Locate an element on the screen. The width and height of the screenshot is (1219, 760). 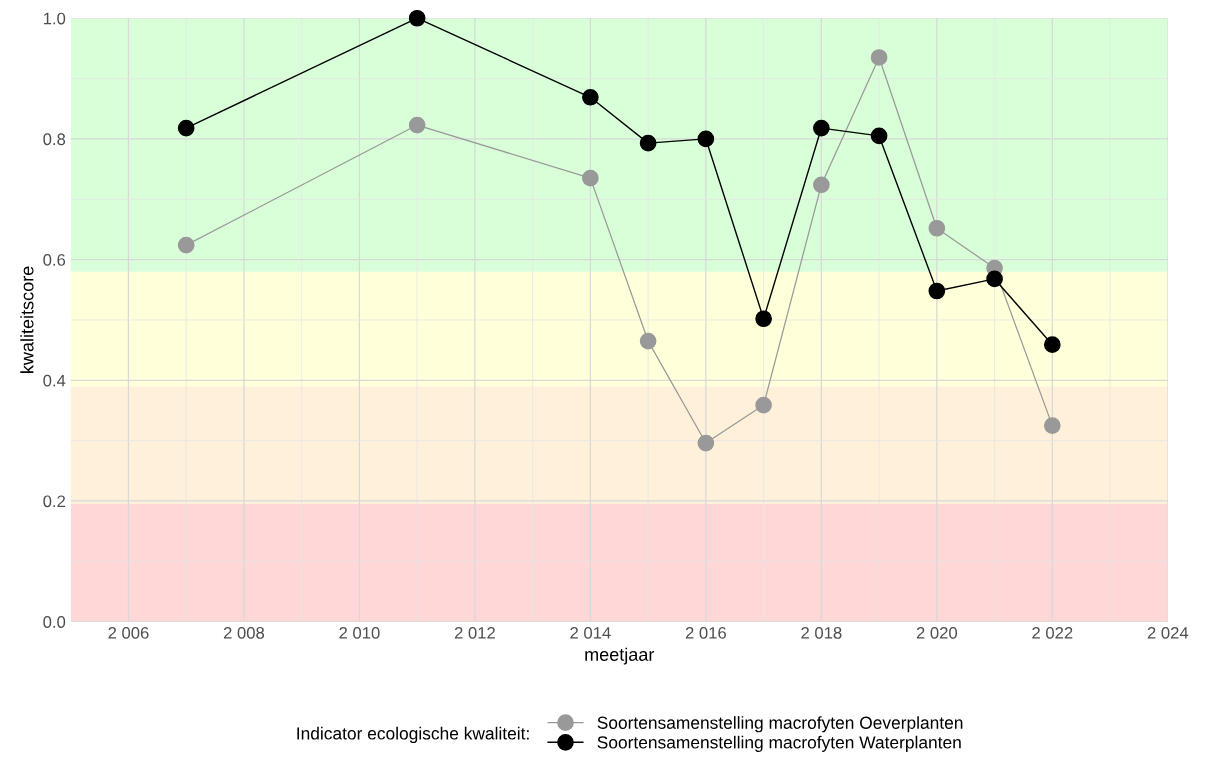
x-tick-label: 2 024 is located at coordinates (1168, 632).